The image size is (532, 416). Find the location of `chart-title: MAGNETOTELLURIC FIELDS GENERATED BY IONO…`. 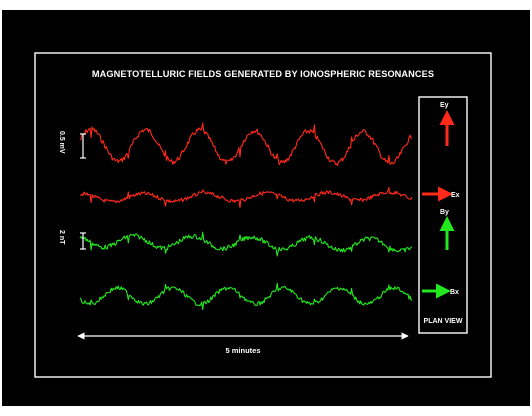

chart-title: MAGNETOTELLURIC FIELDS GENERATED BY IONO… is located at coordinates (263, 74).